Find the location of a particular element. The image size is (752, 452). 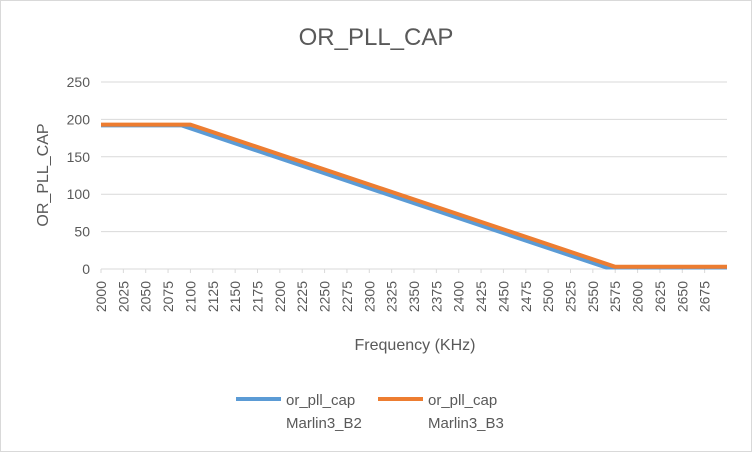

y-tick-labels: 0 50 100 150 200 250 is located at coordinates (79, 175).